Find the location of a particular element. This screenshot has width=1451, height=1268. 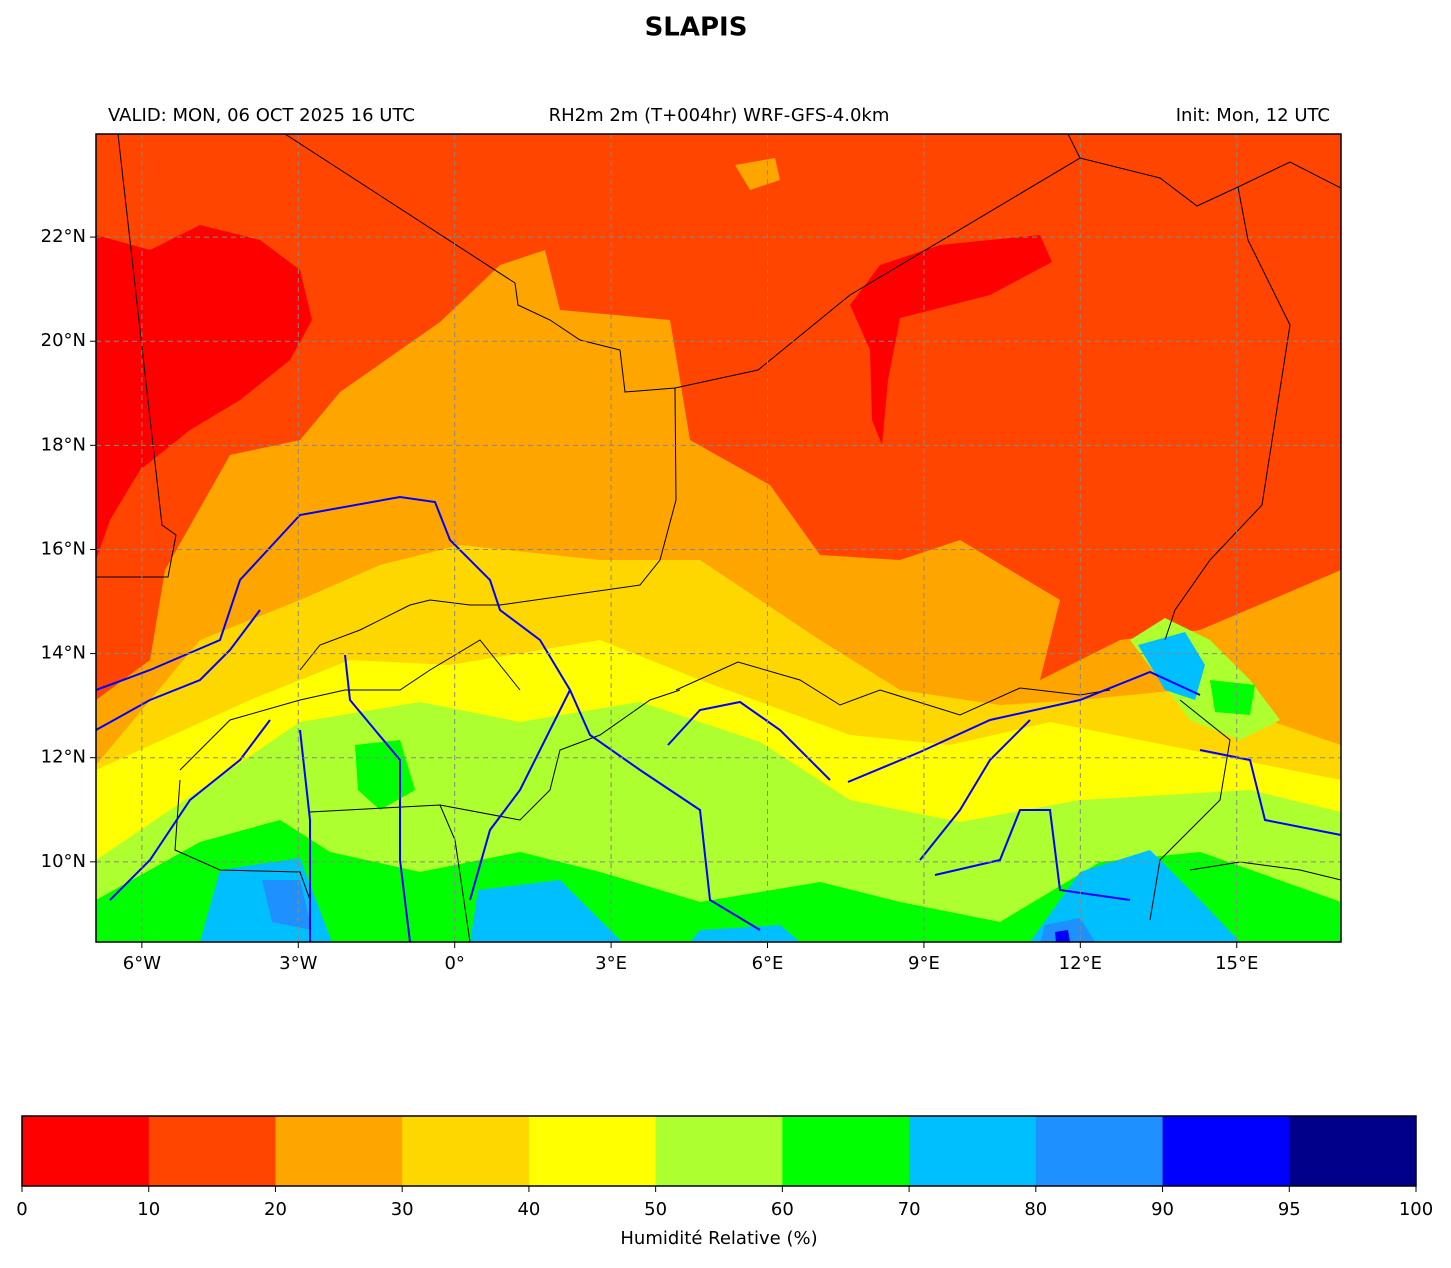

colorbar-tick-label: 40 is located at coordinates (528, 1209).